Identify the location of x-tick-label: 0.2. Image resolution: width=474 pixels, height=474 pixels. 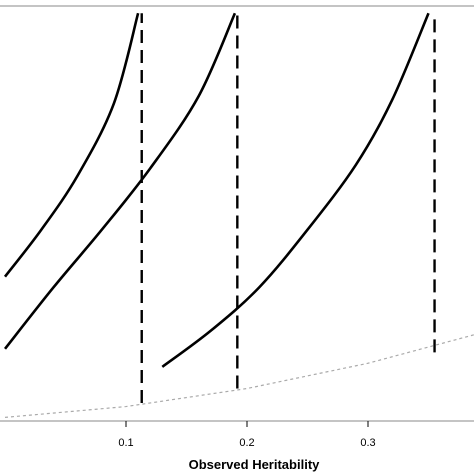
(246, 443).